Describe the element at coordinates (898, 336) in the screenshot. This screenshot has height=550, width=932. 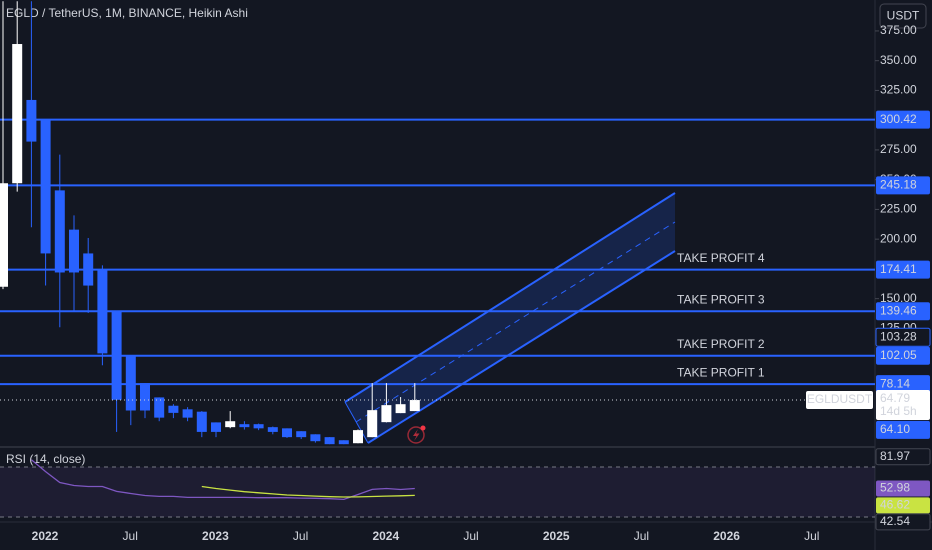
I see `marker-label: 103.28` at that location.